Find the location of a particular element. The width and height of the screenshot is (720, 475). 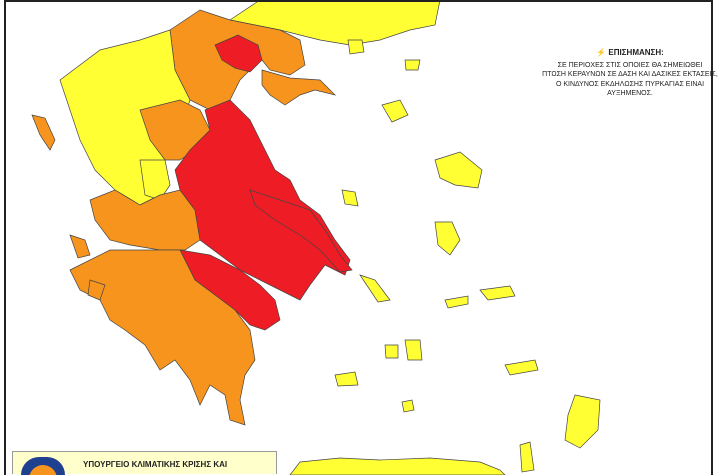

island-skyros is located at coordinates (350, 198).